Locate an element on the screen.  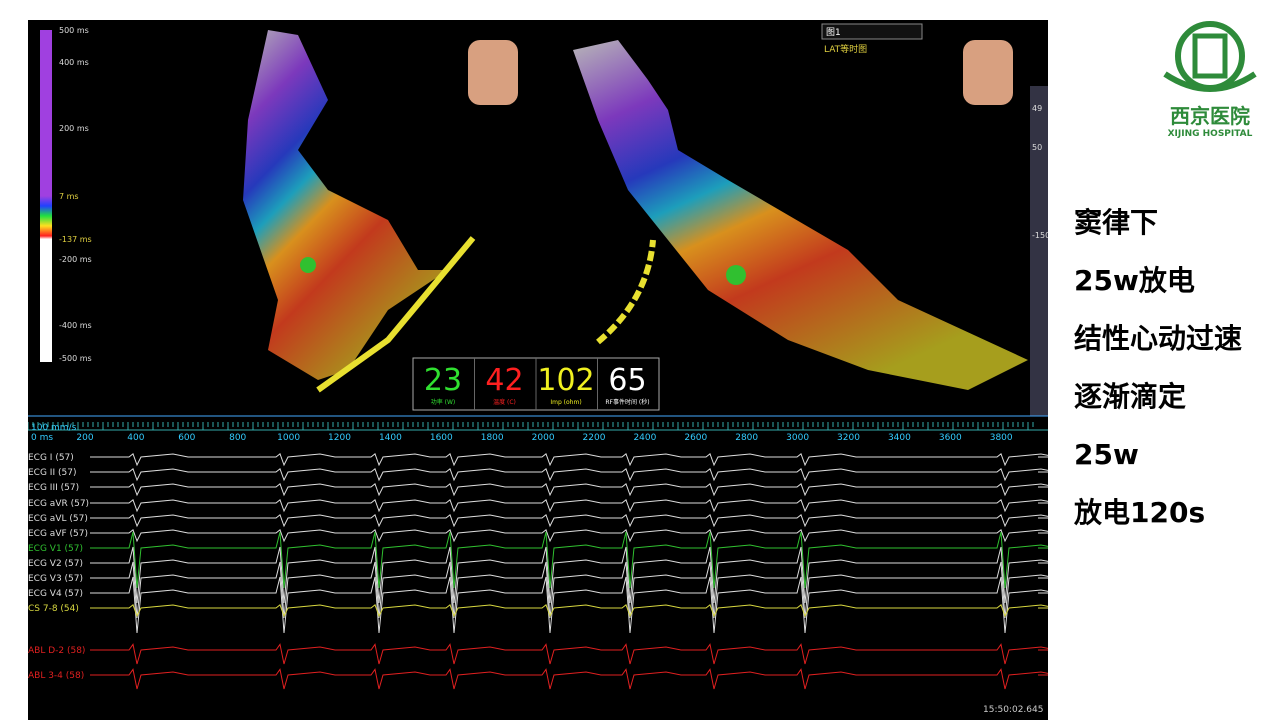
rf-label: 功率 (W) is located at coordinates (443, 402).